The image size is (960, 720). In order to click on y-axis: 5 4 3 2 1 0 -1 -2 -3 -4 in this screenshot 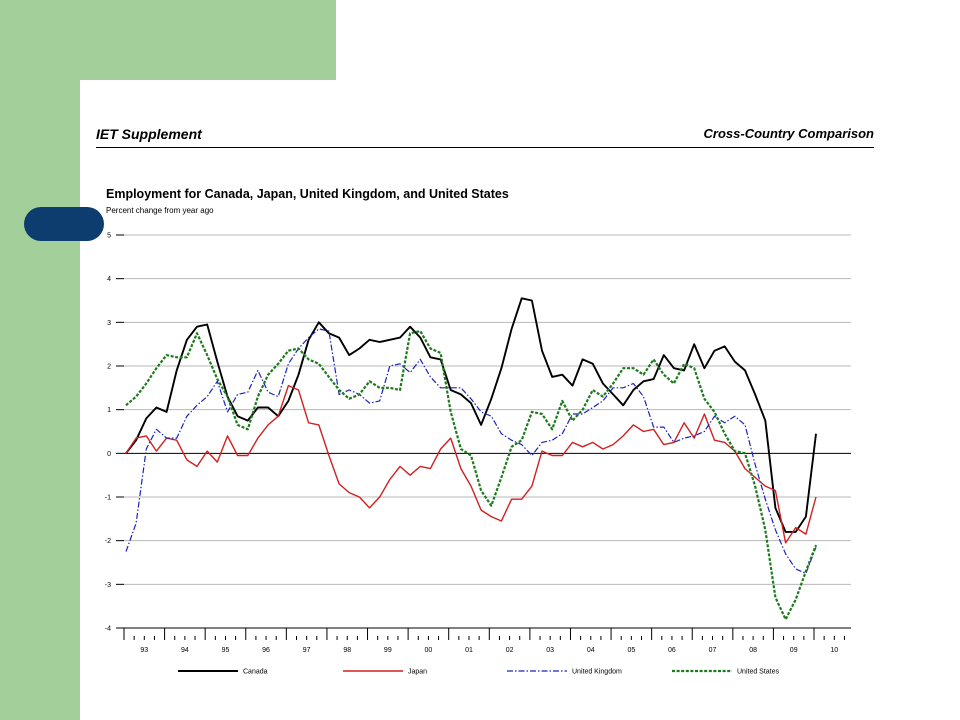, I will do `click(114, 433)`.